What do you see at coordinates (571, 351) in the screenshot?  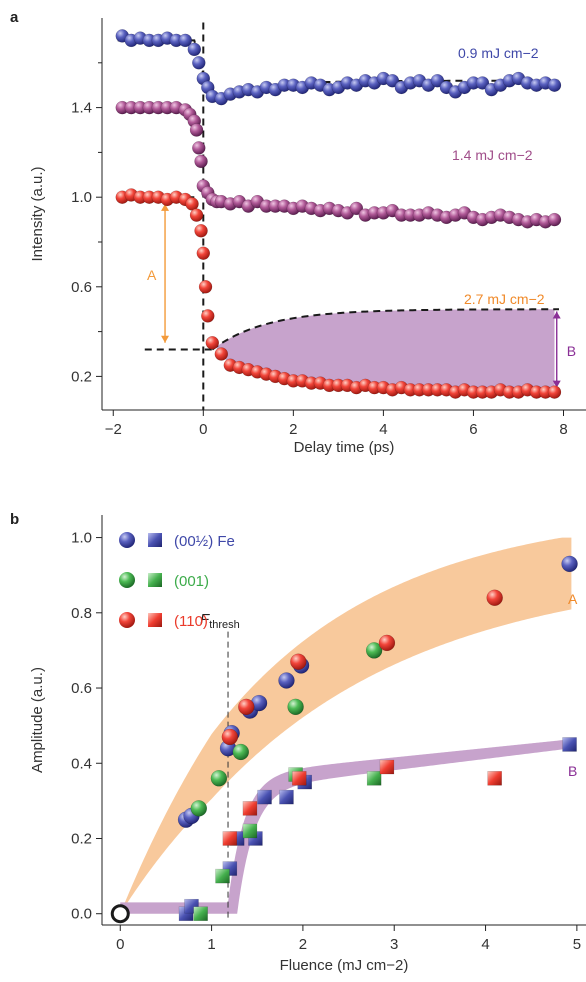 I see `a-label-B: B` at bounding box center [571, 351].